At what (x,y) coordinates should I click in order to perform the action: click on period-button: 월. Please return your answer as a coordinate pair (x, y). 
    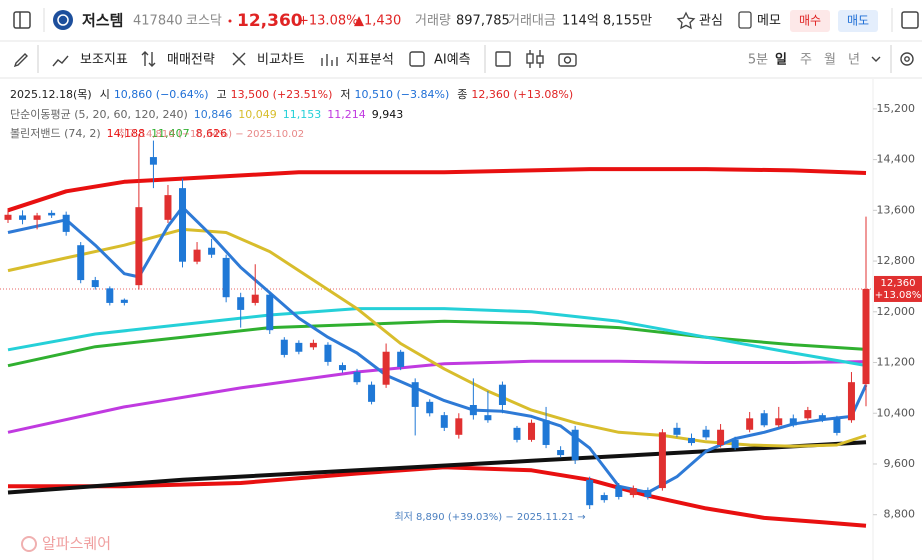
    Looking at the image, I should click on (830, 60).